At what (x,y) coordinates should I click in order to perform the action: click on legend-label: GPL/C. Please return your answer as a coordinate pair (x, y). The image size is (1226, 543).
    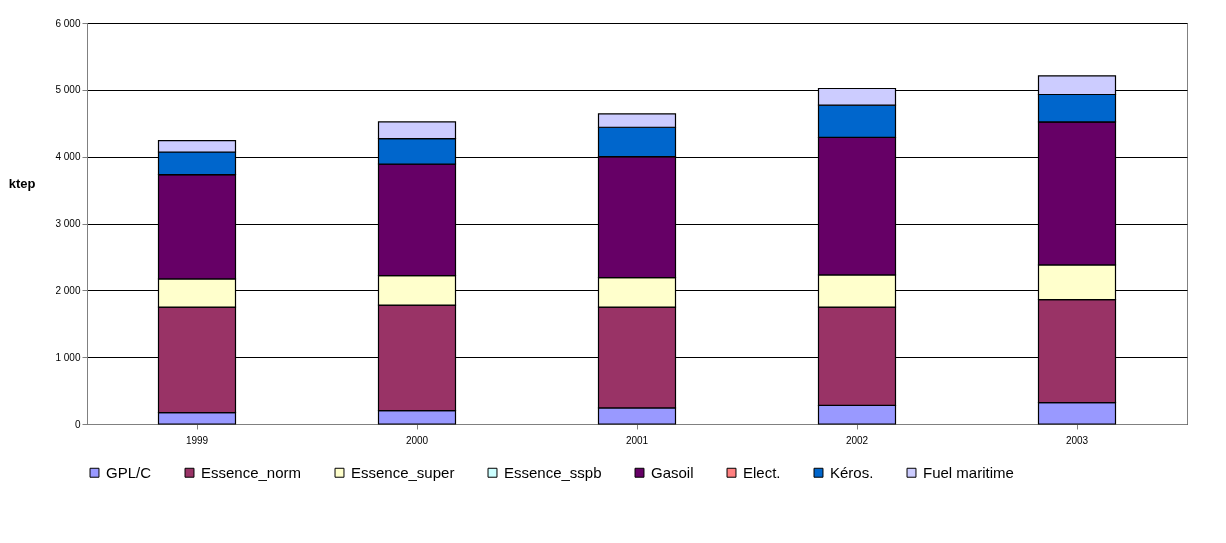
    Looking at the image, I should click on (129, 472).